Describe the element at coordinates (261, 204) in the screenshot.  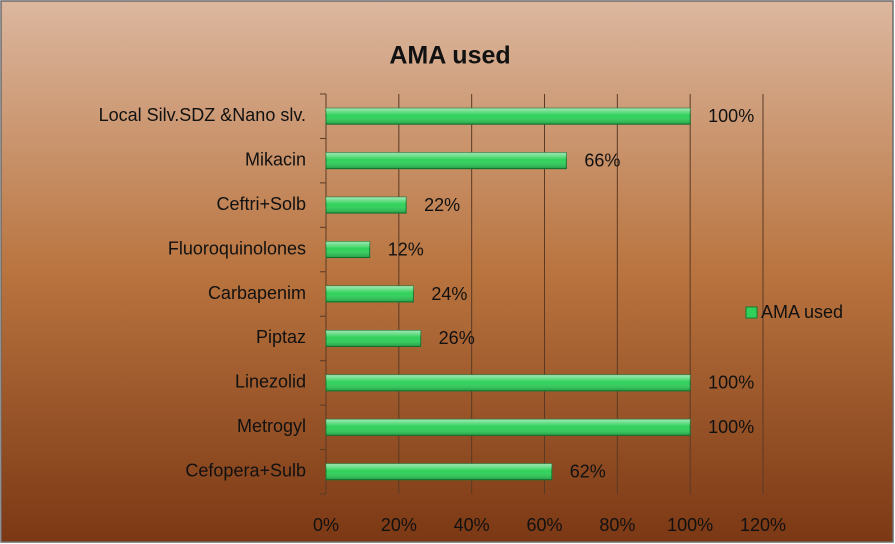
I see `y-tick-label: Ceftri+Solb` at that location.